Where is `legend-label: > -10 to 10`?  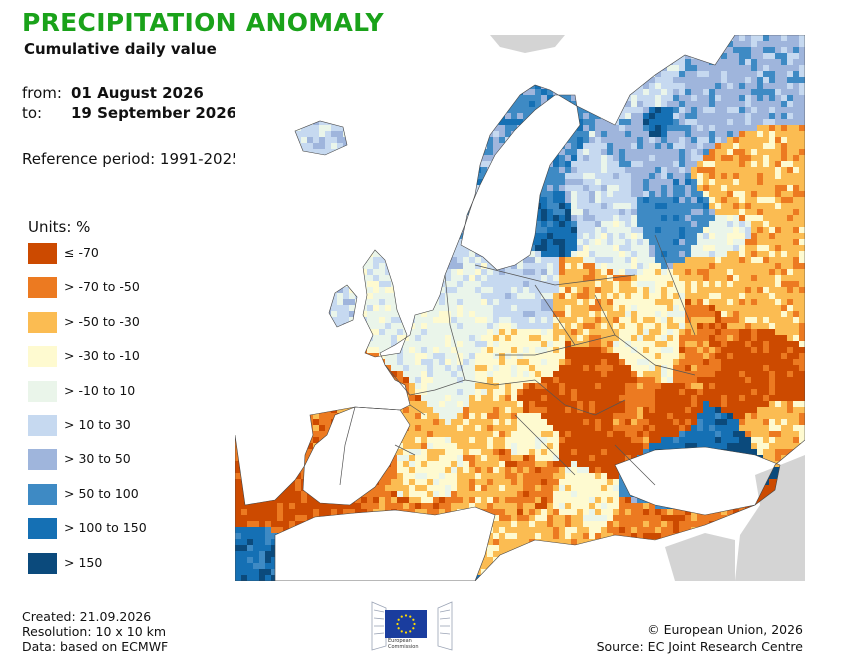 legend-label: > -10 to 10 is located at coordinates (100, 390).